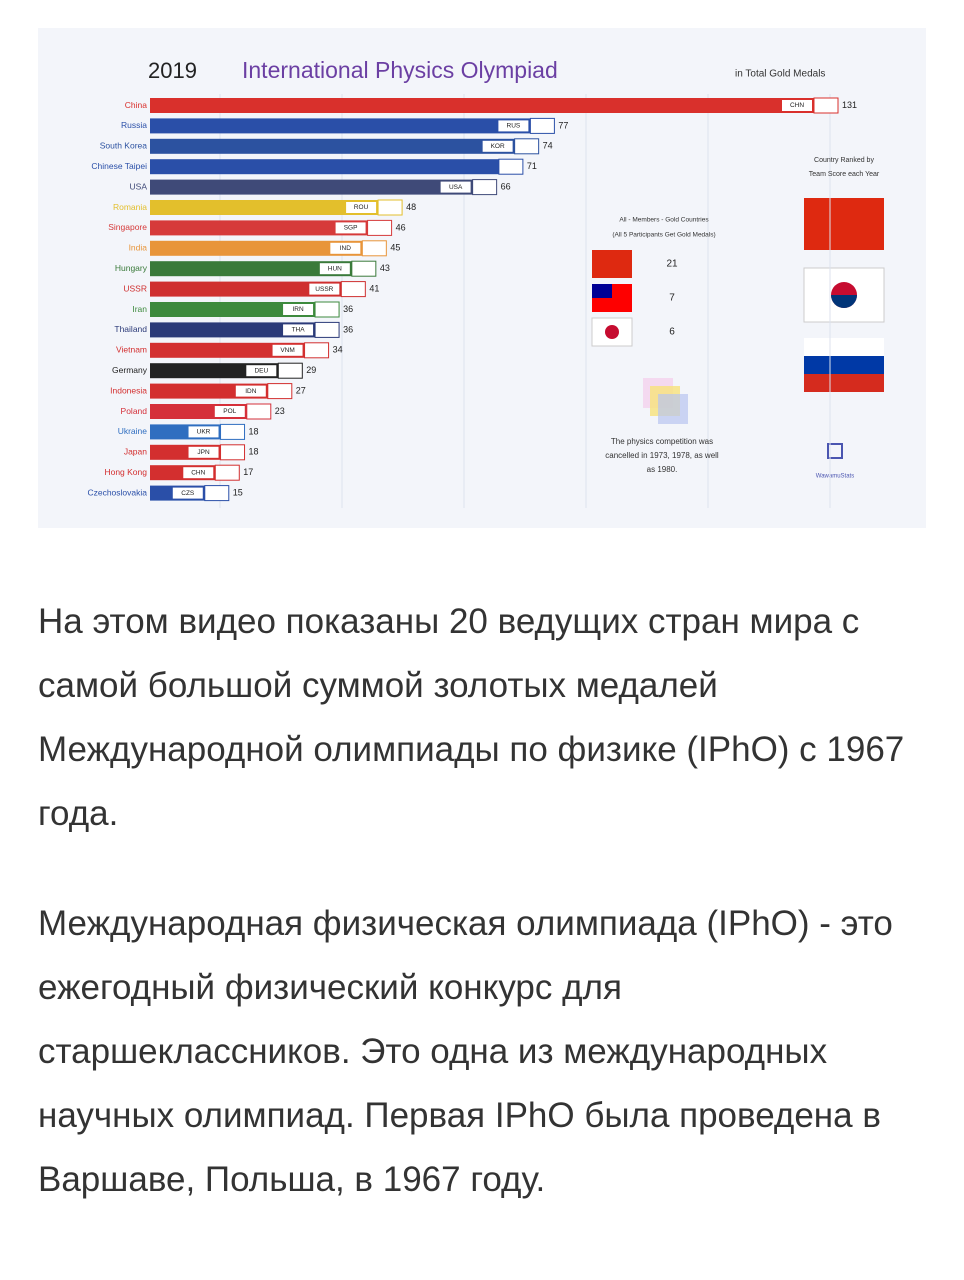 This screenshot has height=1280, width=964. What do you see at coordinates (849, 105) in the screenshot?
I see `value-label: 131` at bounding box center [849, 105].